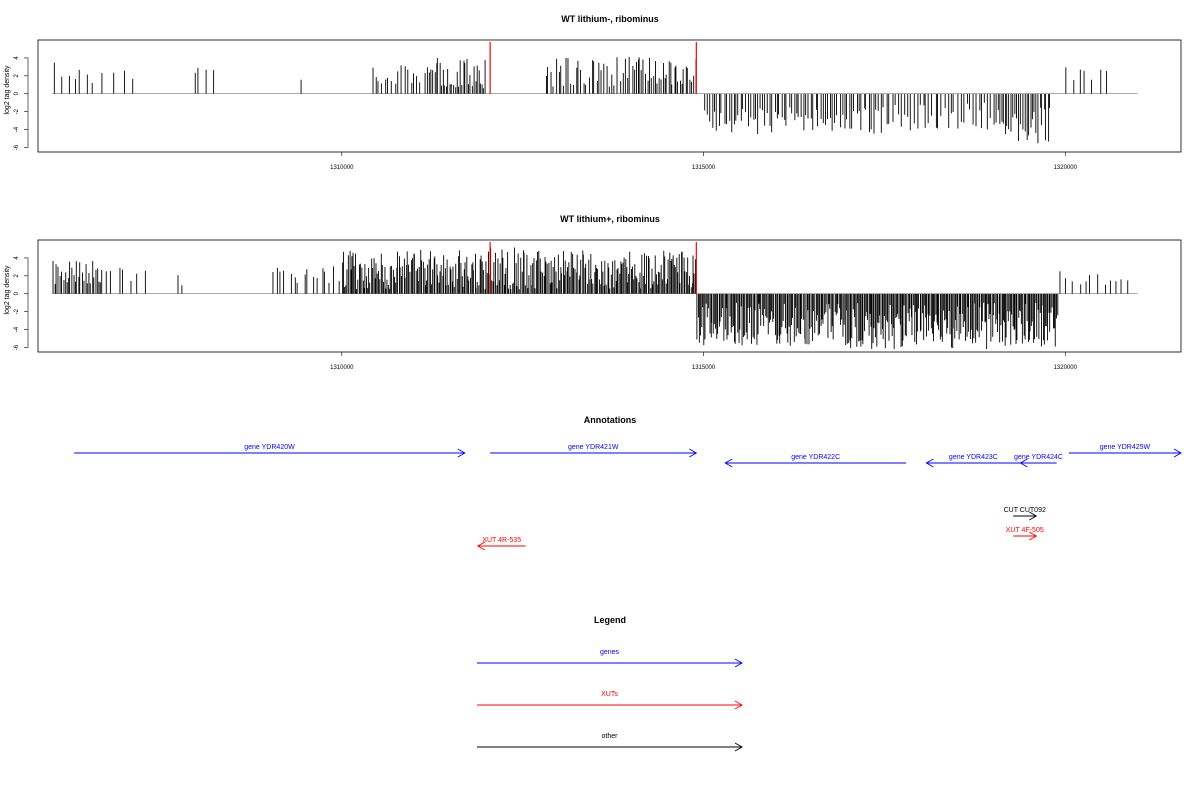  I want to click on legend-item-xuts: XUTs, so click(610, 700).